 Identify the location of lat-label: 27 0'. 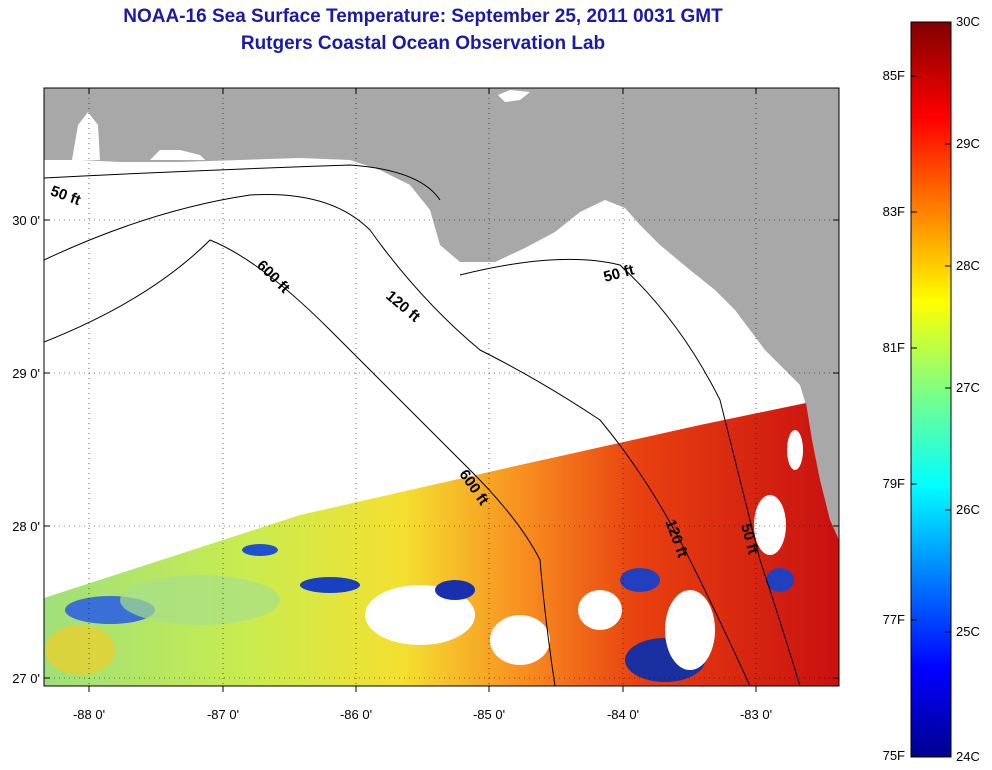
(26, 678).